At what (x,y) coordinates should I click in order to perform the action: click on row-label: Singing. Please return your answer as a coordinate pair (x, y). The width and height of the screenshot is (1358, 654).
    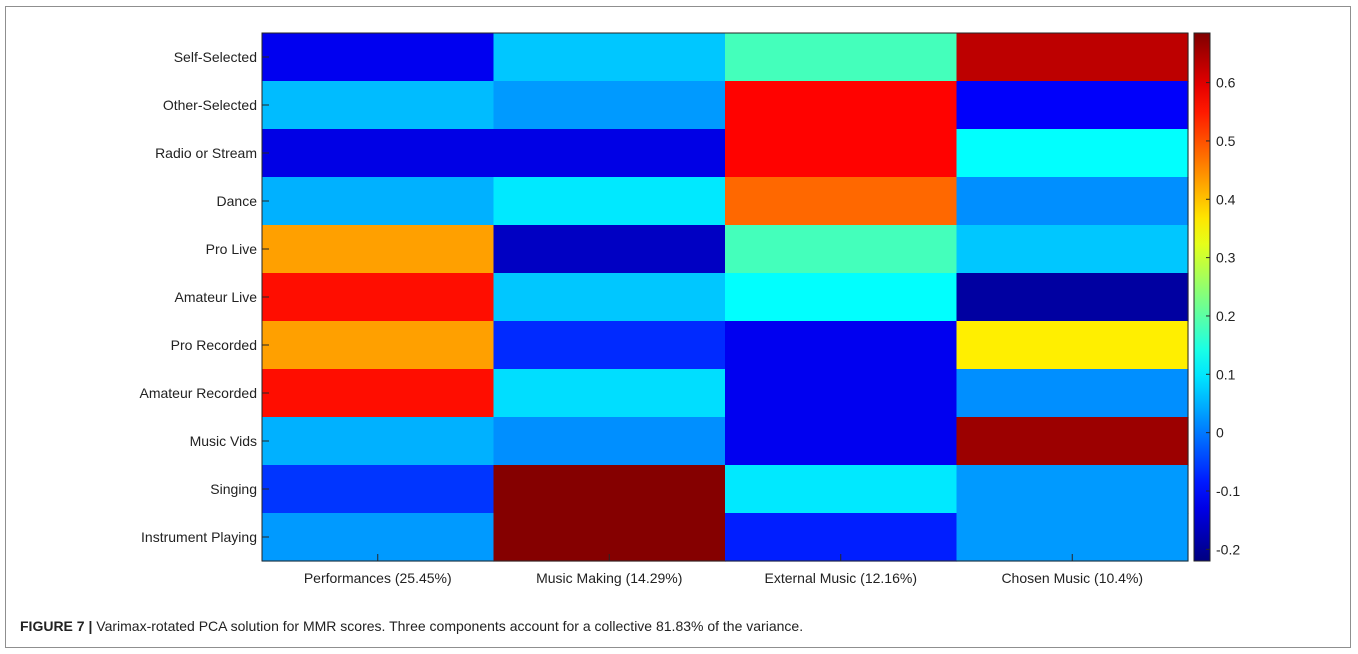
    Looking at the image, I should click on (233, 489).